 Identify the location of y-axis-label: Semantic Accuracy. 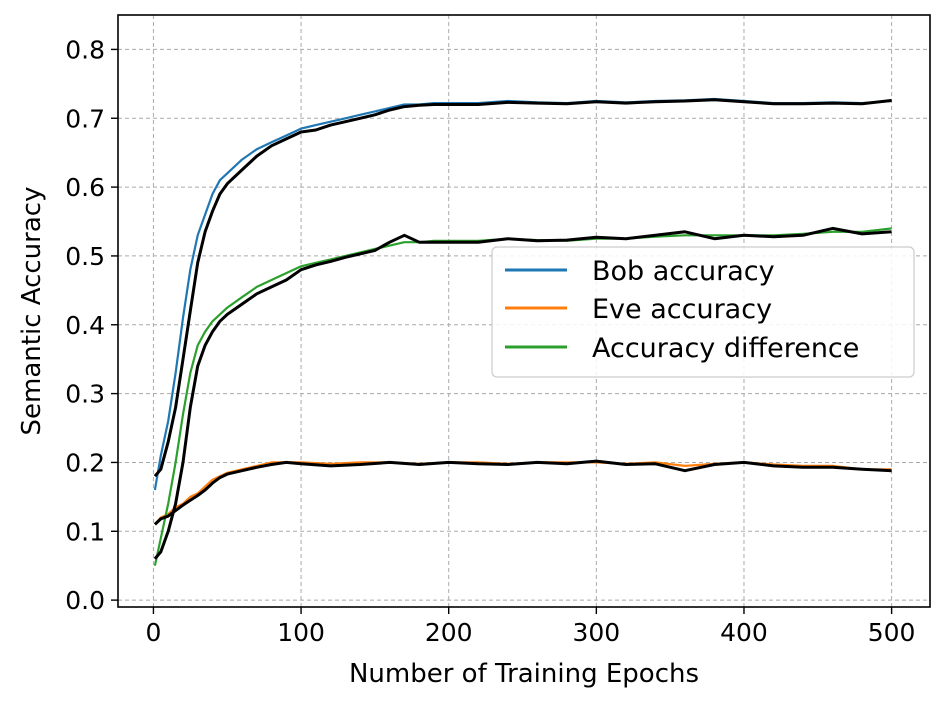
(32, 311).